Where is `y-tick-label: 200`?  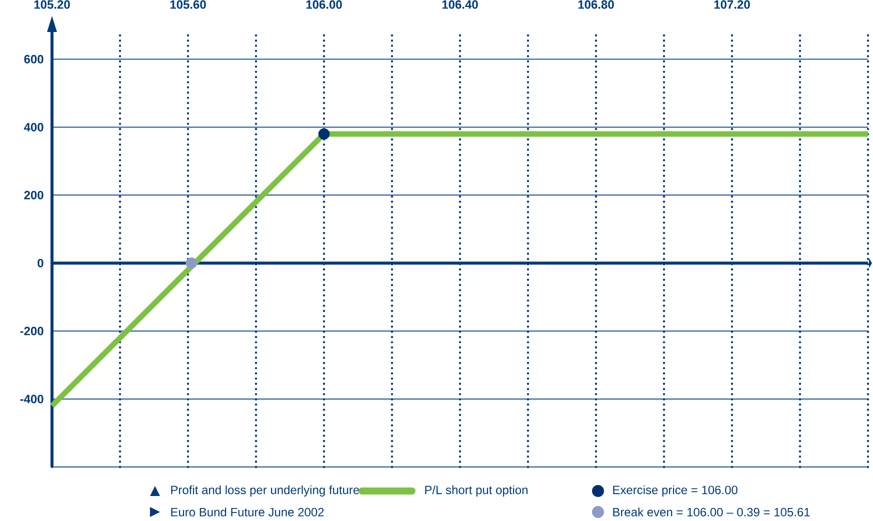 y-tick-label: 200 is located at coordinates (34, 195).